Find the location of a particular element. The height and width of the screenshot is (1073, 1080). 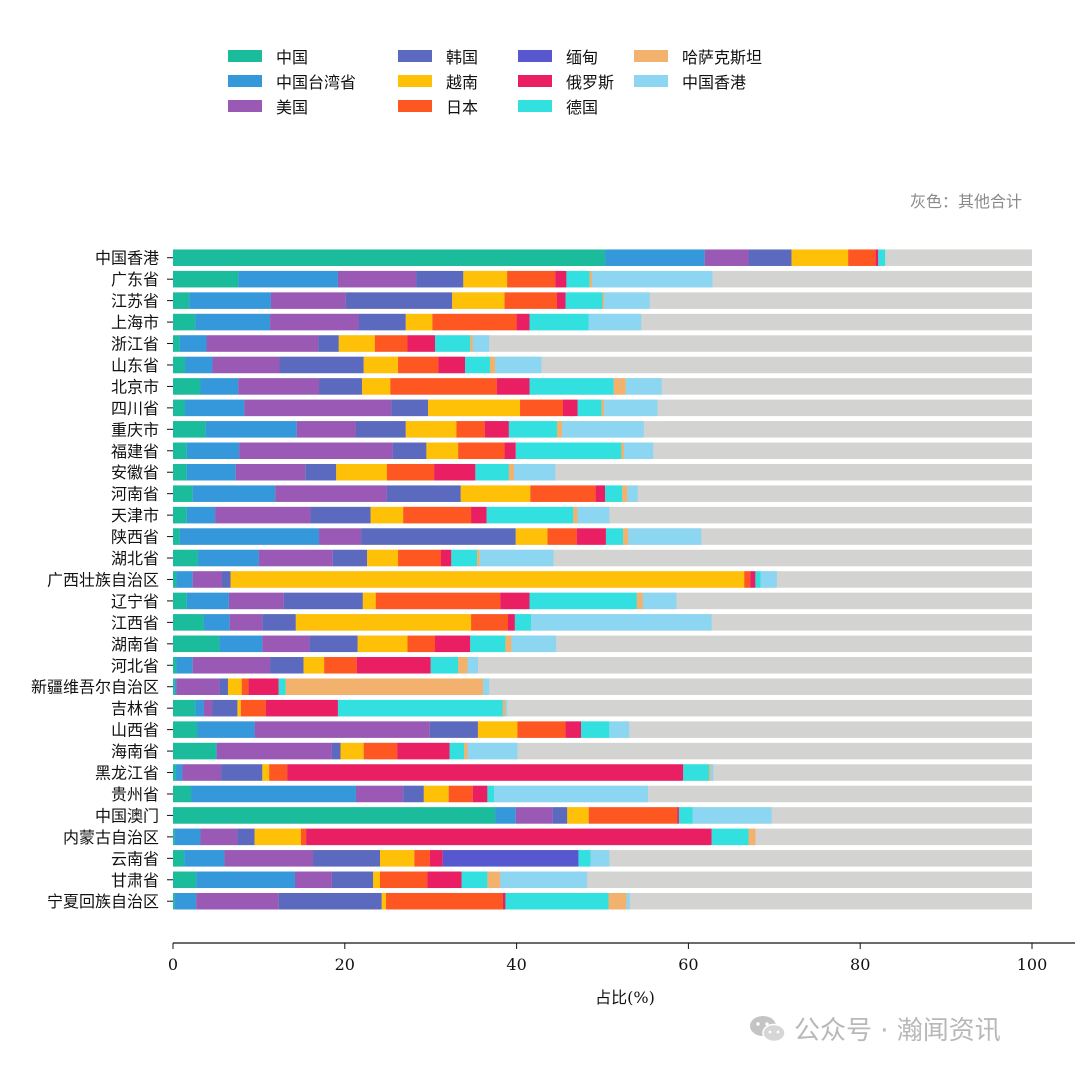

legend-item: 日本 is located at coordinates (438, 106).